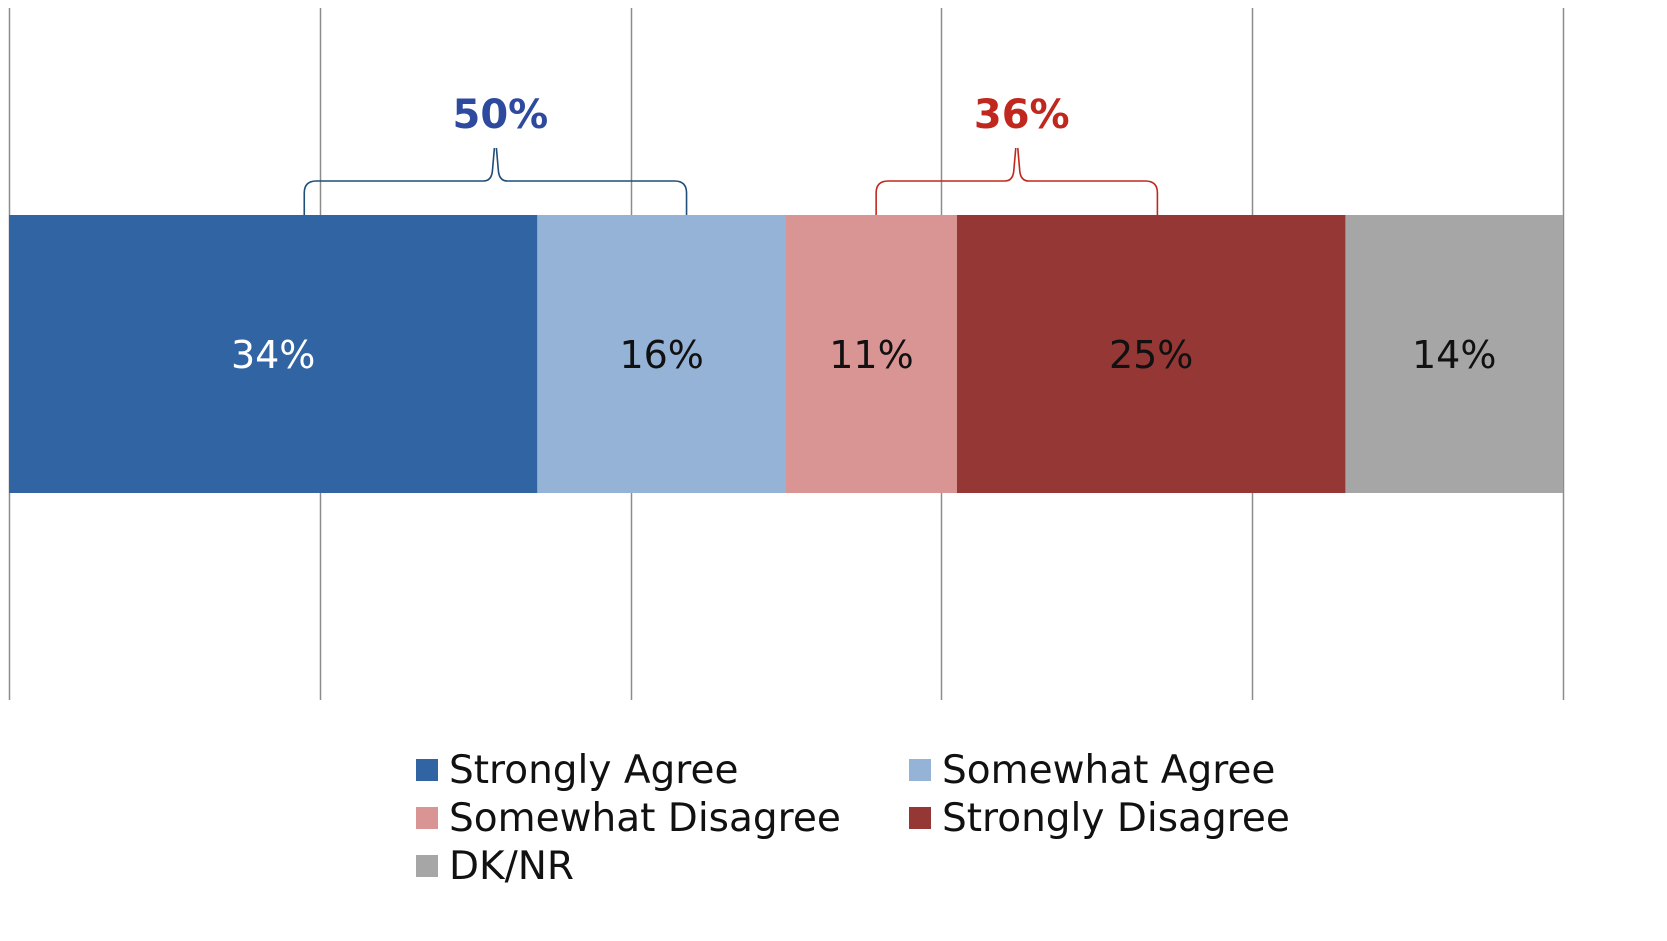 This screenshot has width=1667, height=941. What do you see at coordinates (1454, 355) in the screenshot?
I see `data-label: 14%` at bounding box center [1454, 355].